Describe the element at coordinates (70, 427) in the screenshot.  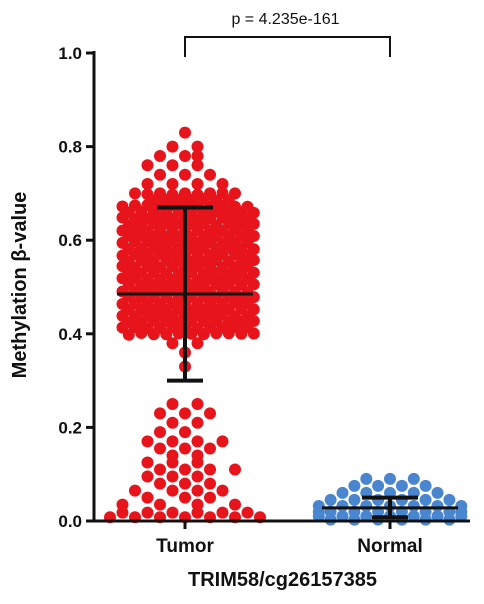
I see `y-tick-label: 0.2` at that location.